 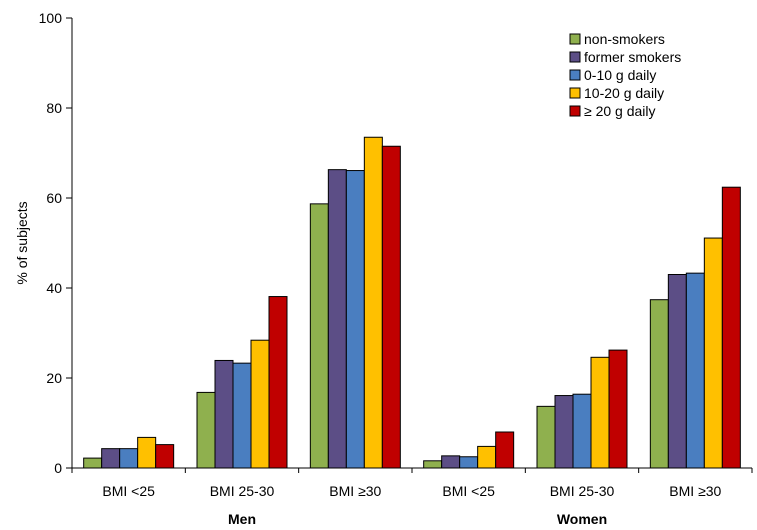 What do you see at coordinates (620, 111) in the screenshot?
I see `legend-label: ≥ 20 g daily` at bounding box center [620, 111].